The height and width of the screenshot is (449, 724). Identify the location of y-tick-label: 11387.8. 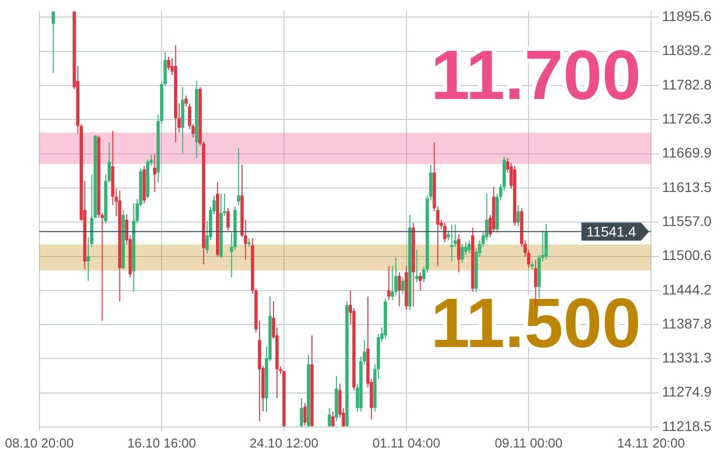
(687, 323).